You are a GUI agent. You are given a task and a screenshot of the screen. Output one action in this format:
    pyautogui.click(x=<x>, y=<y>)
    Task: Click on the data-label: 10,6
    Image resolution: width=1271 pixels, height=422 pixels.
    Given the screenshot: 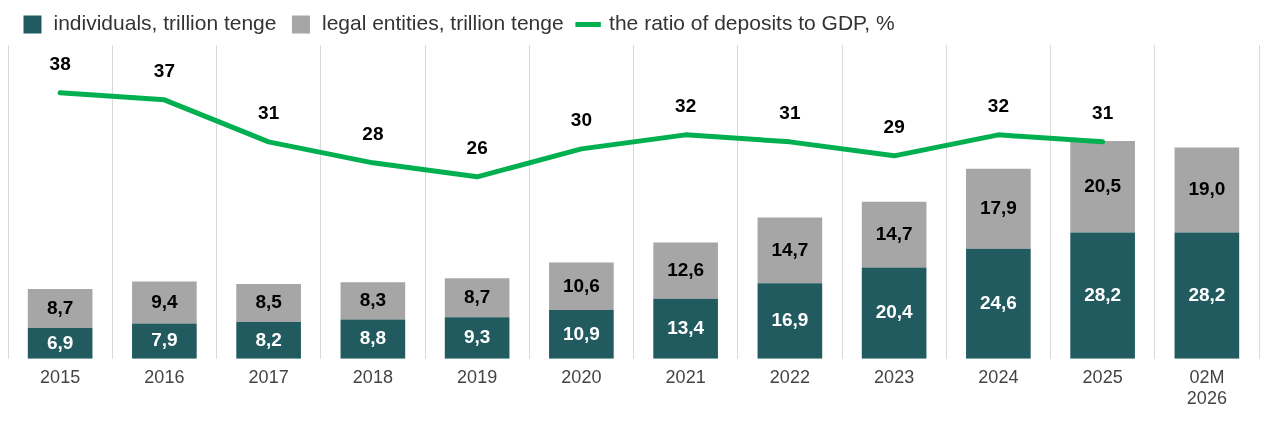 What is the action you would take?
    pyautogui.click(x=581, y=285)
    